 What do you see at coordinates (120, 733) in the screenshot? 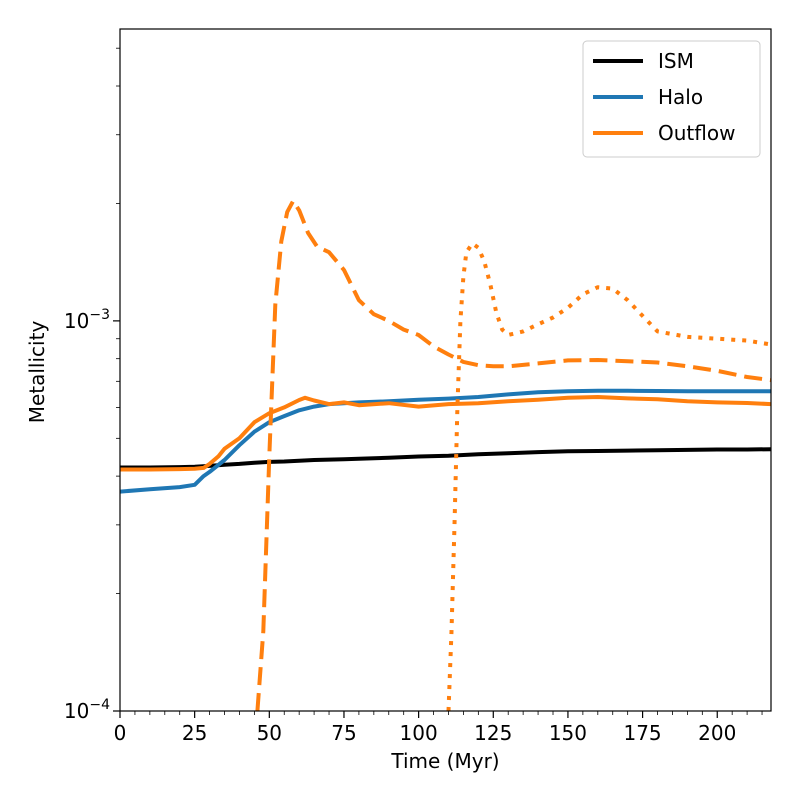
I see `x-tick-label: 0` at bounding box center [120, 733].